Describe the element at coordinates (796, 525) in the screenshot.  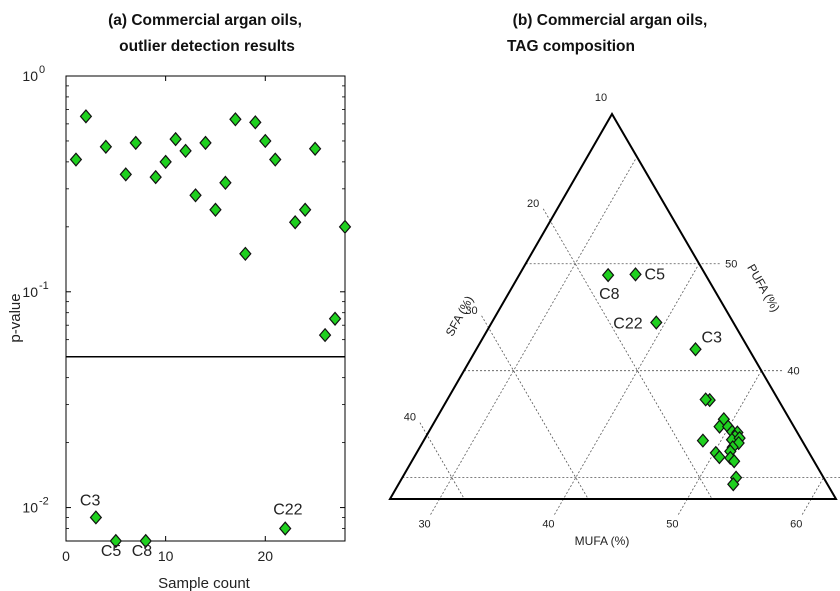
I see `mufa-tick-label: 60` at that location.